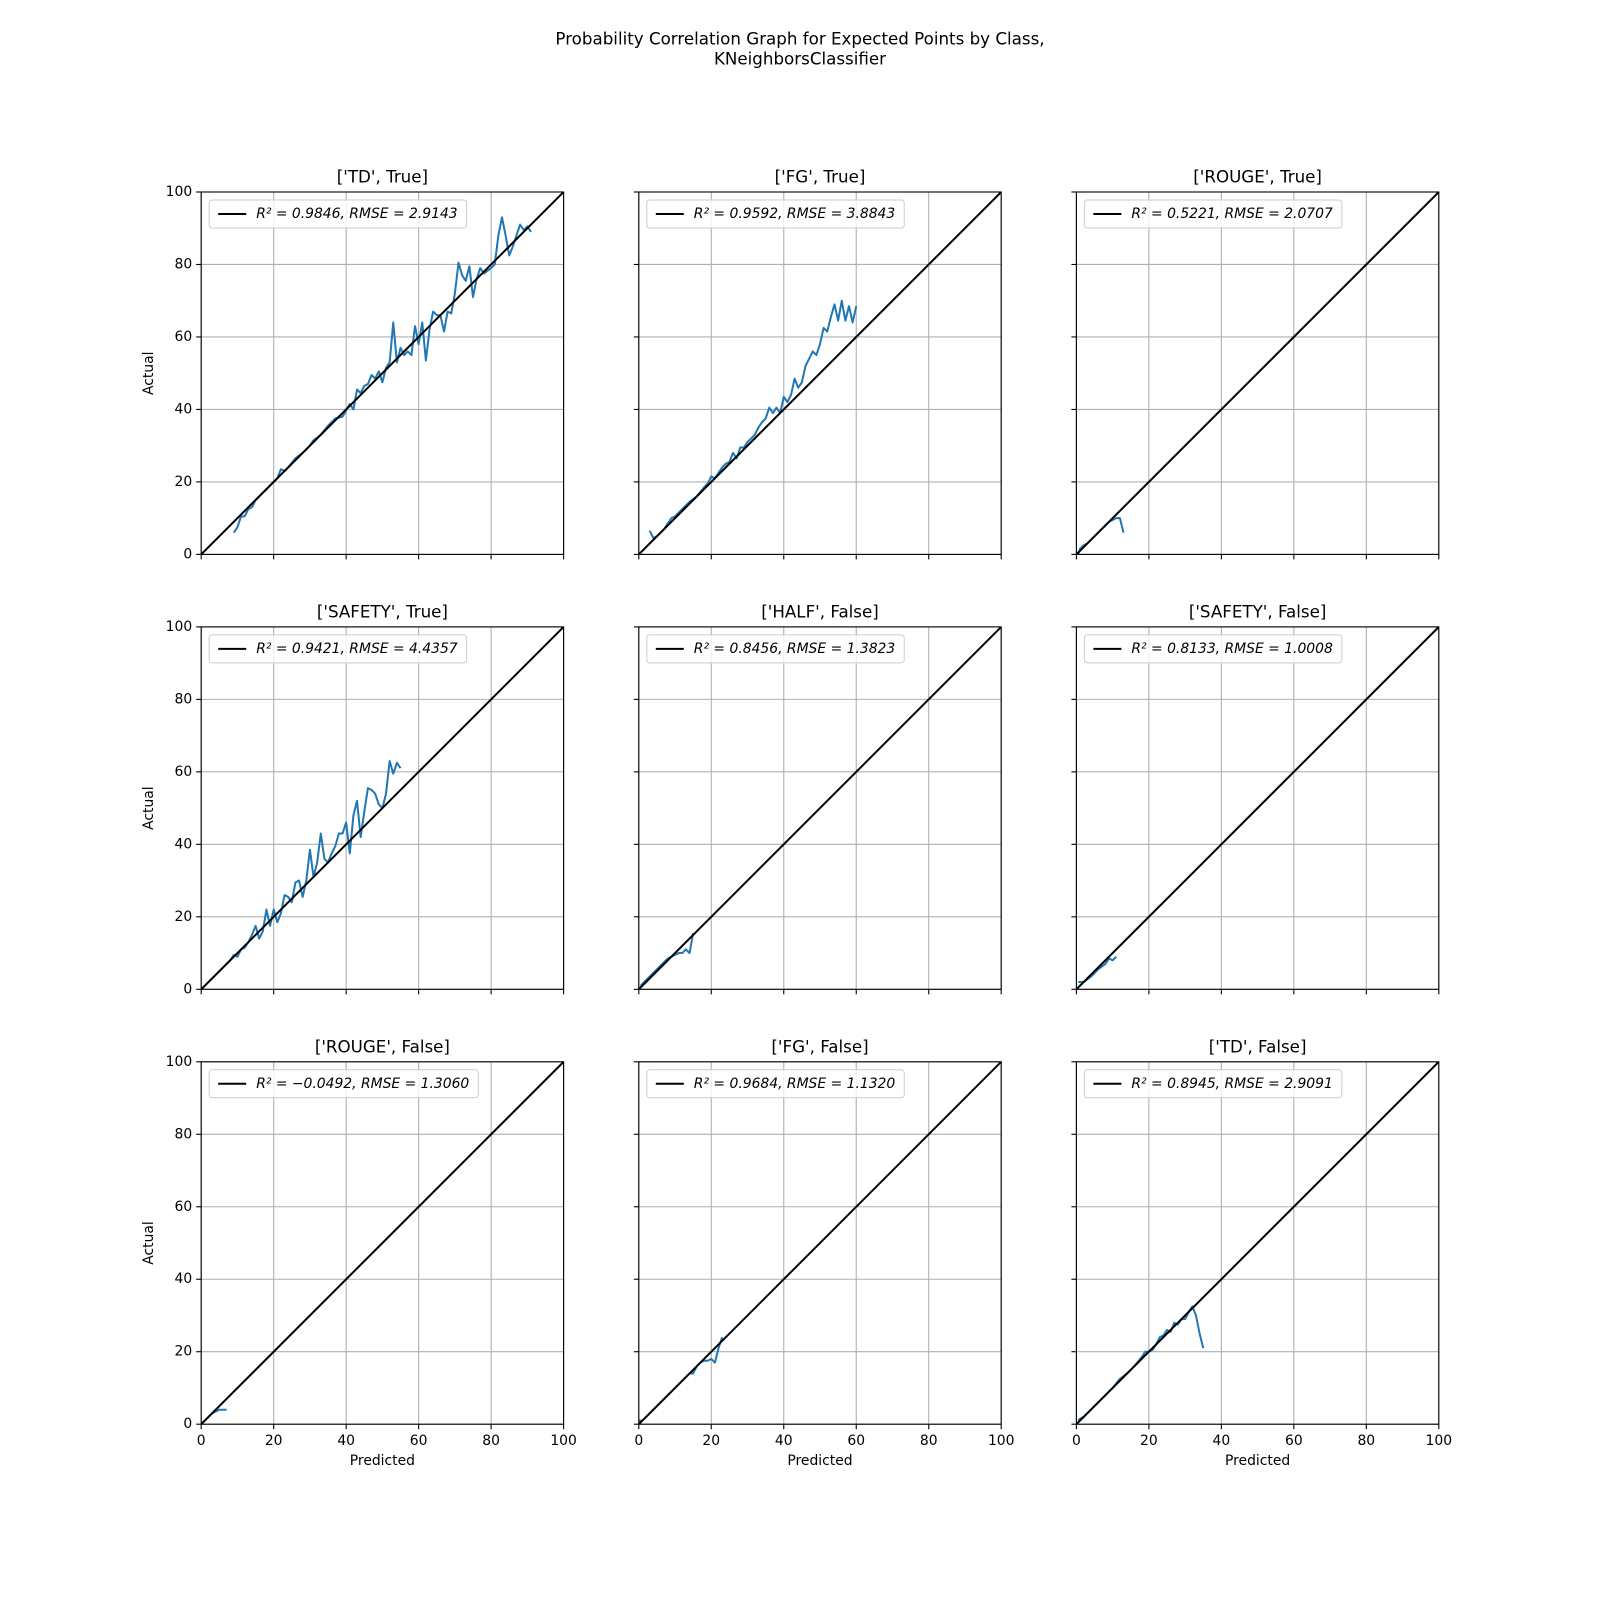 This screenshot has width=1600, height=1600. Describe the element at coordinates (820, 611) in the screenshot. I see `subplot-title: ['HALF', False]` at that location.